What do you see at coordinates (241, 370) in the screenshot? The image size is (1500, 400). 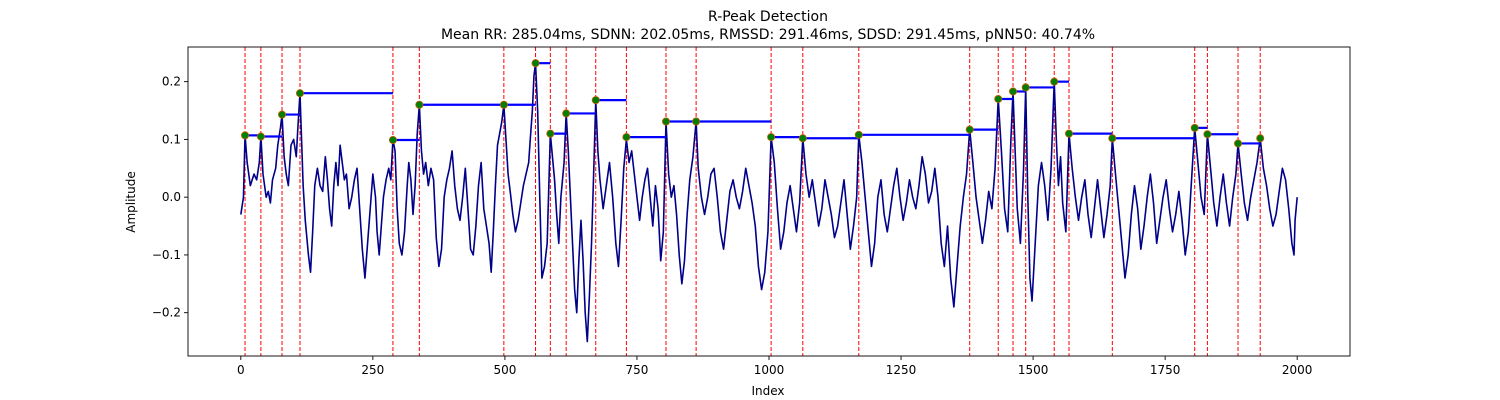 I see `x-tick-label: 0` at bounding box center [241, 370].